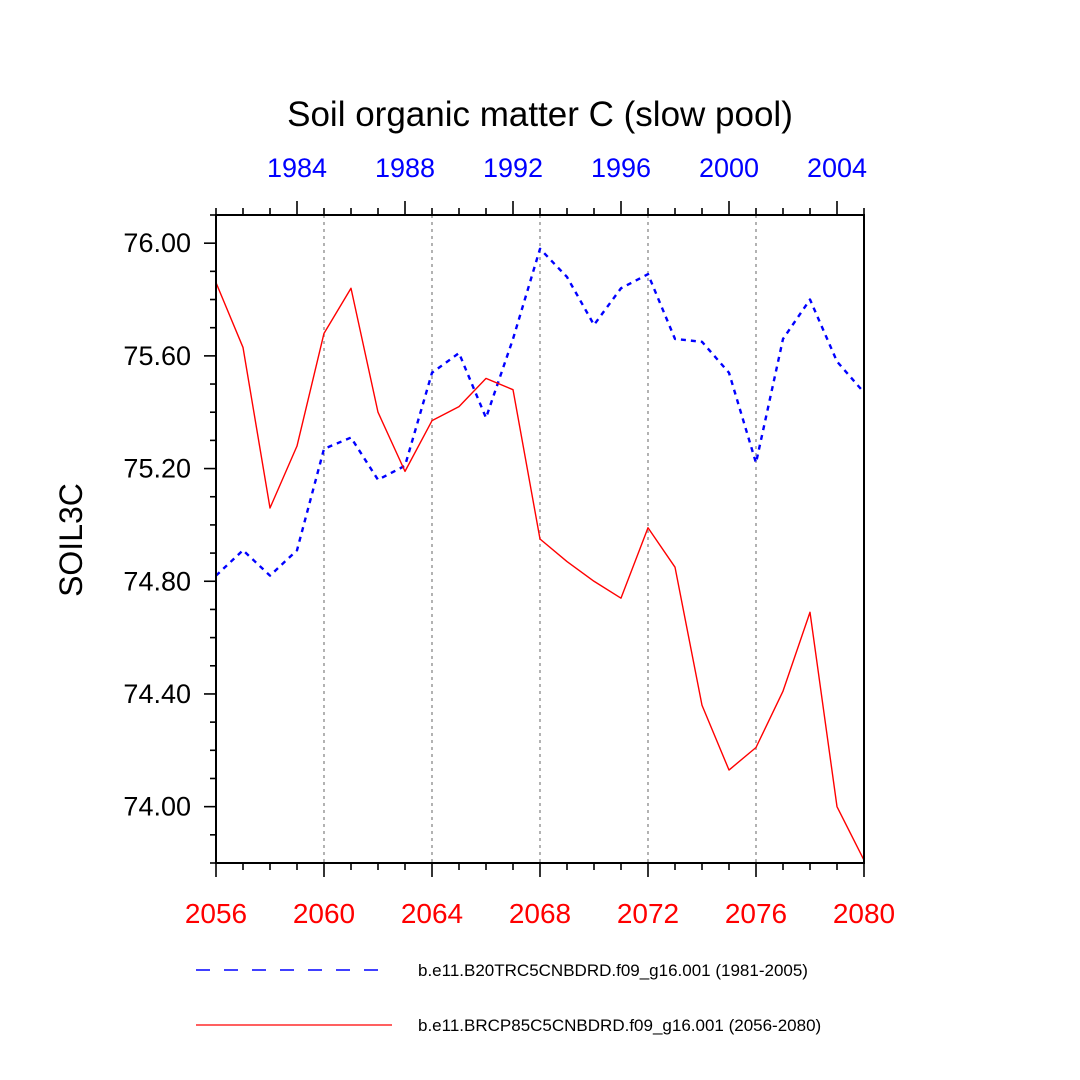  Describe the element at coordinates (540, 114) in the screenshot. I see `chart-title: Soil organic matter C (slow pool)` at that location.